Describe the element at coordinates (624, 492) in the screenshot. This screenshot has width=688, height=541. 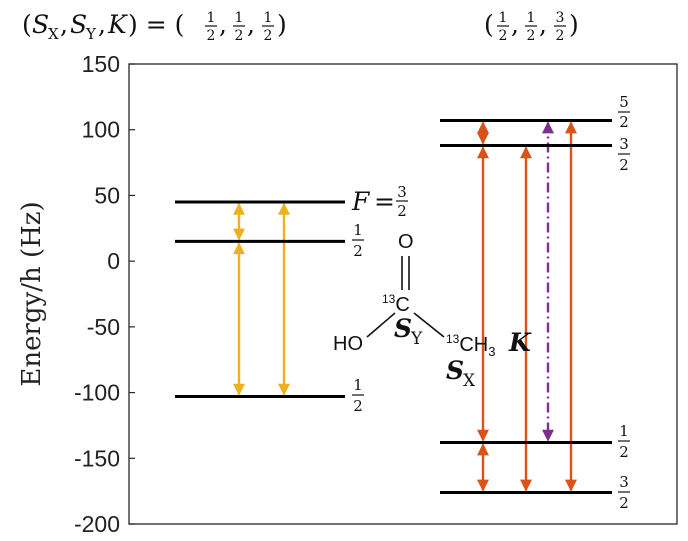
I see `level-label-right-4: 3 2` at that location.